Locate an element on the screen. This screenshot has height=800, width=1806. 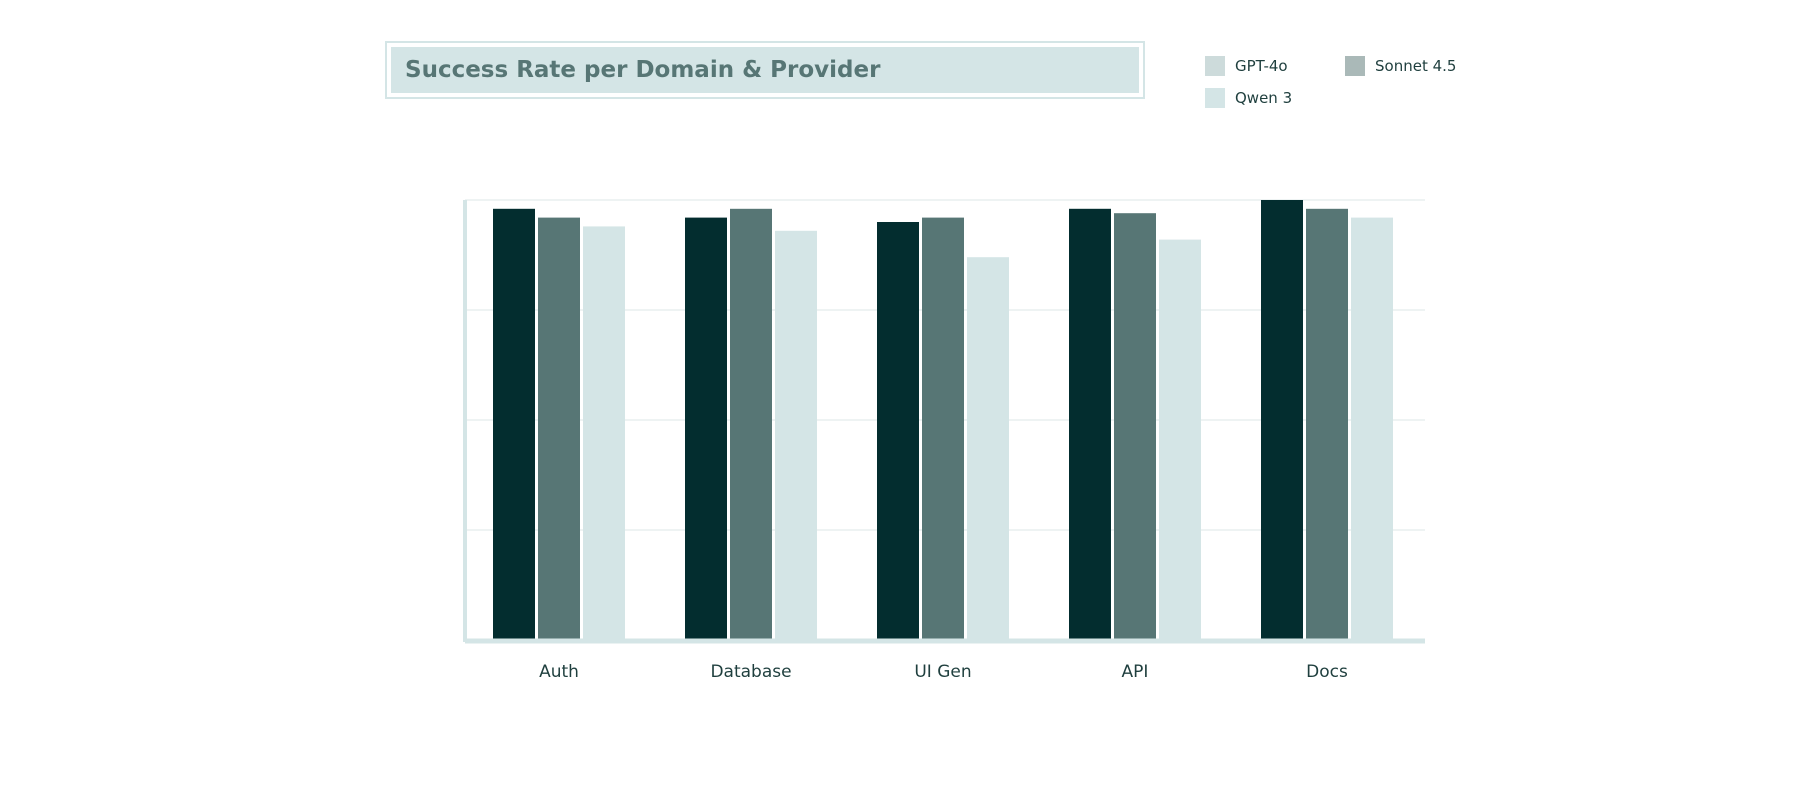
legend-label-sonnet-4-5: Sonnet 4.5 is located at coordinates (1416, 66).